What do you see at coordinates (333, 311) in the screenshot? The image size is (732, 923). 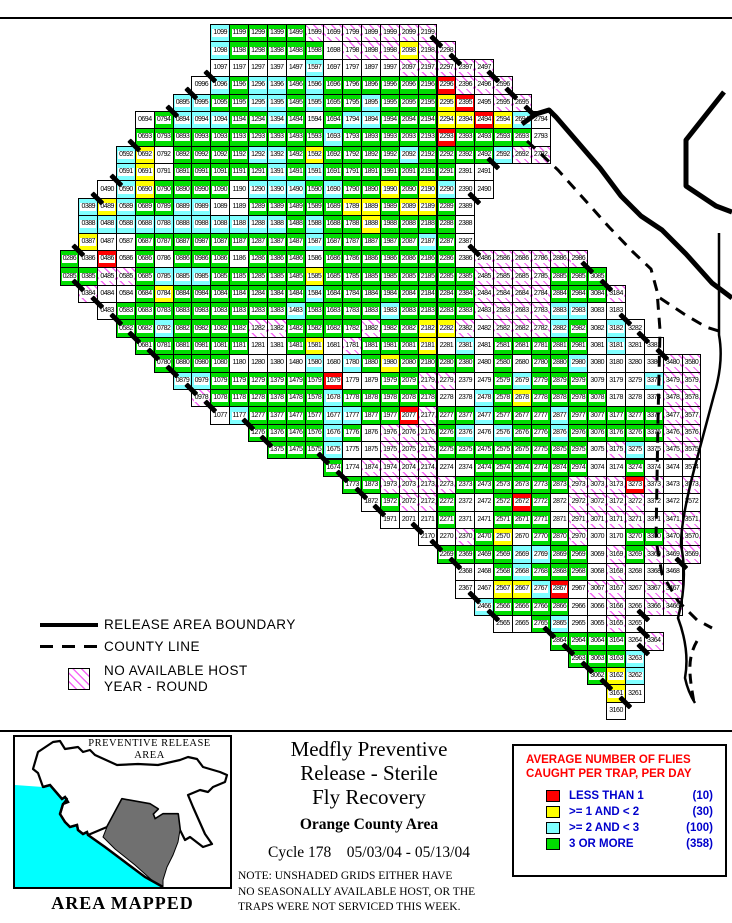 I see `grid-cell-number: 1683` at bounding box center [333, 311].